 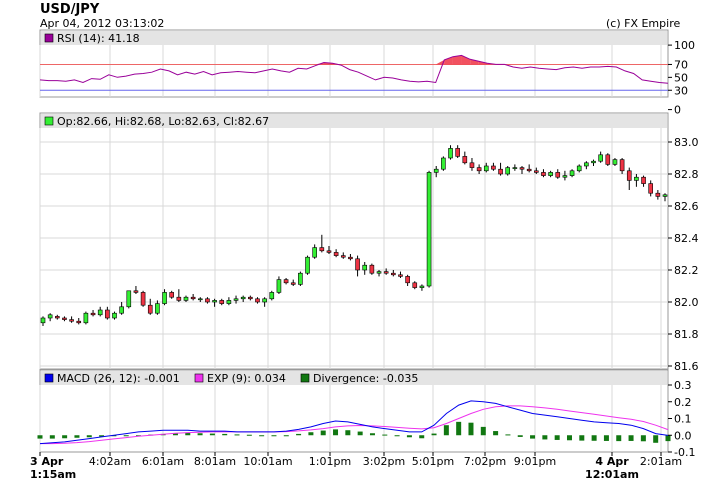 I want to click on price-tick-label: 82.8, so click(x=686, y=174).